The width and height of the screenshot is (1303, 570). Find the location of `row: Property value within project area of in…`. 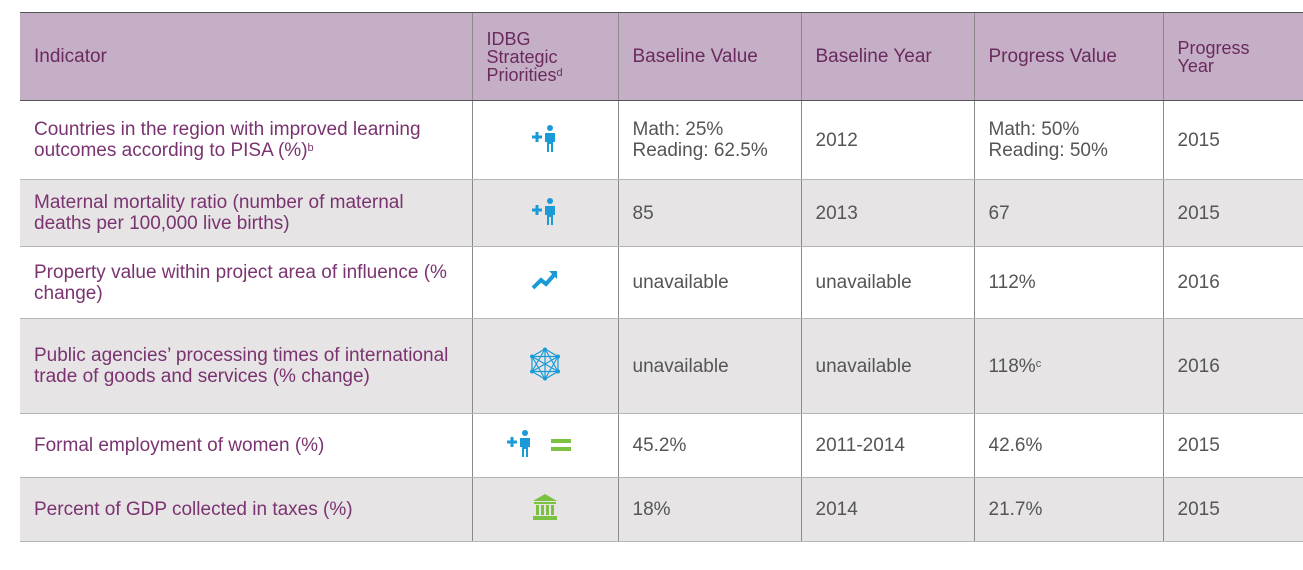

row: Property value within project area of in… is located at coordinates (661, 282).